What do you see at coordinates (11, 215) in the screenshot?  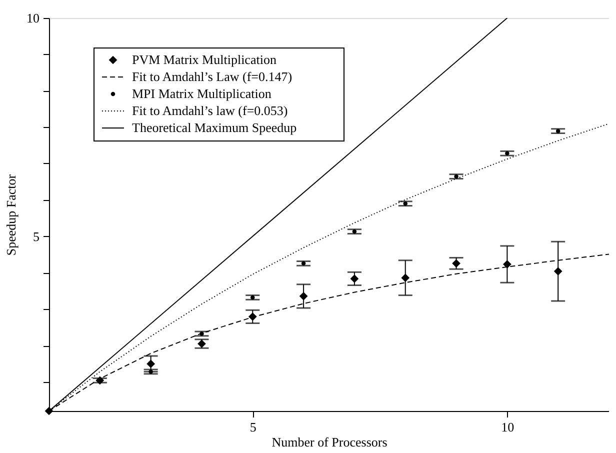 I see `y-axis-title: Speedup Factor` at bounding box center [11, 215].